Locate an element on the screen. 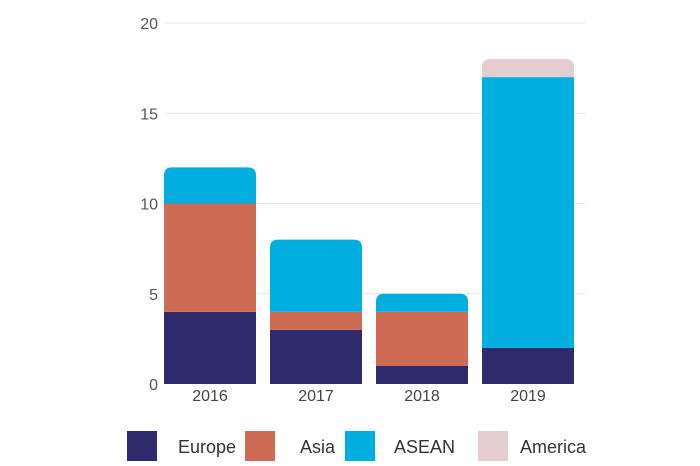 The image size is (700, 466). bar-2016-asean is located at coordinates (210, 185).